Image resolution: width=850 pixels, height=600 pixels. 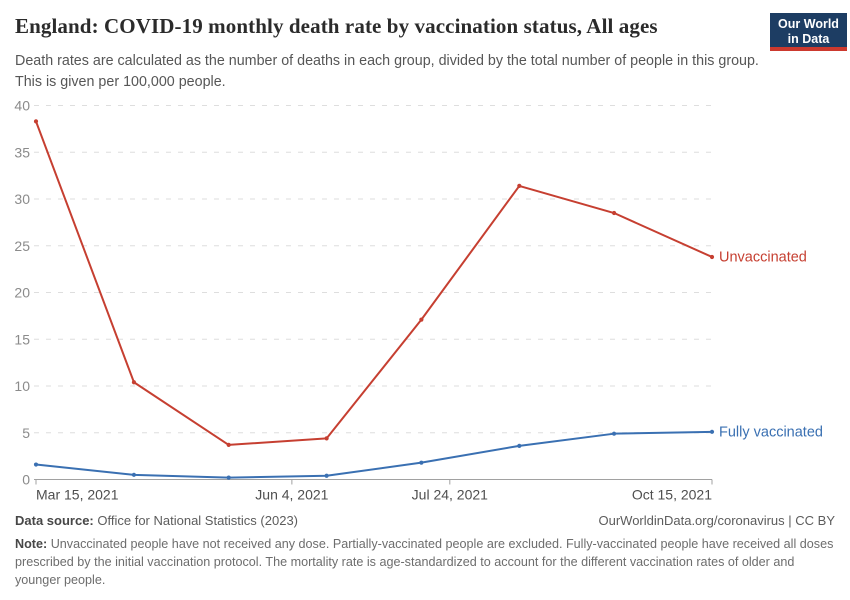 I want to click on x-axis-tick-label: Jul 24, 2021, so click(x=450, y=495).